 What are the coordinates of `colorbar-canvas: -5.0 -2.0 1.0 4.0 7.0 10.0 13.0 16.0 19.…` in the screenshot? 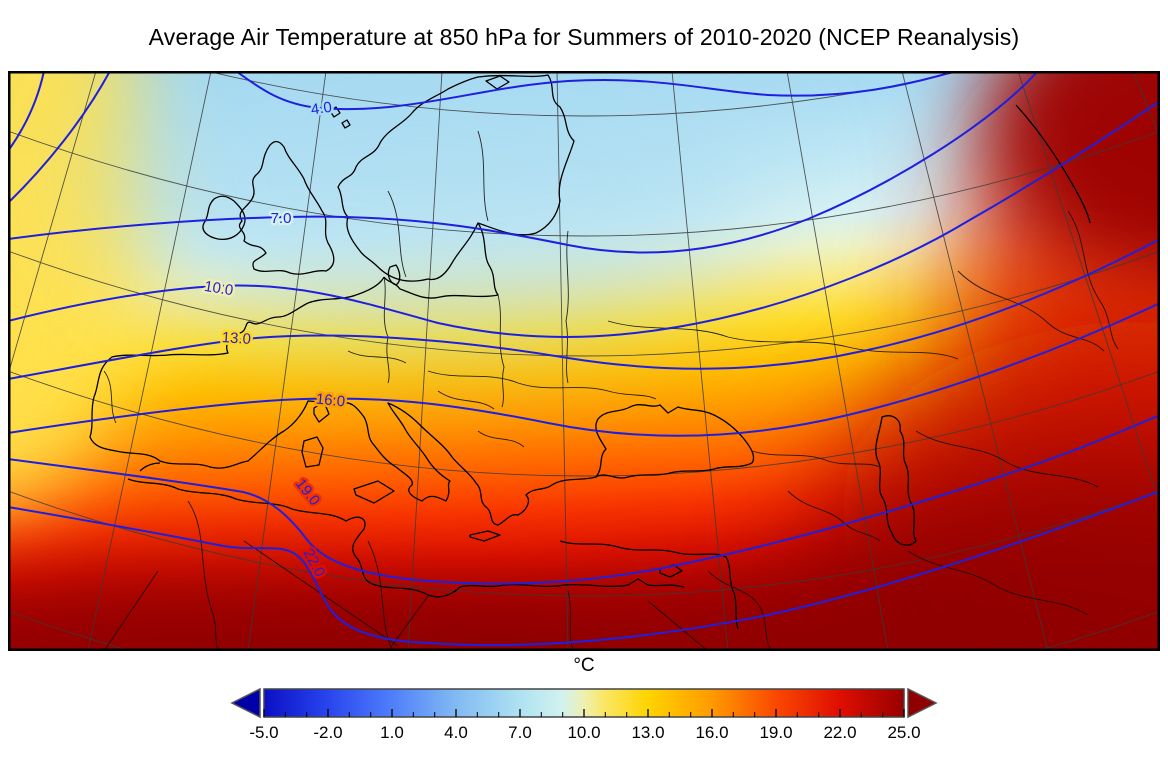 It's located at (584, 714).